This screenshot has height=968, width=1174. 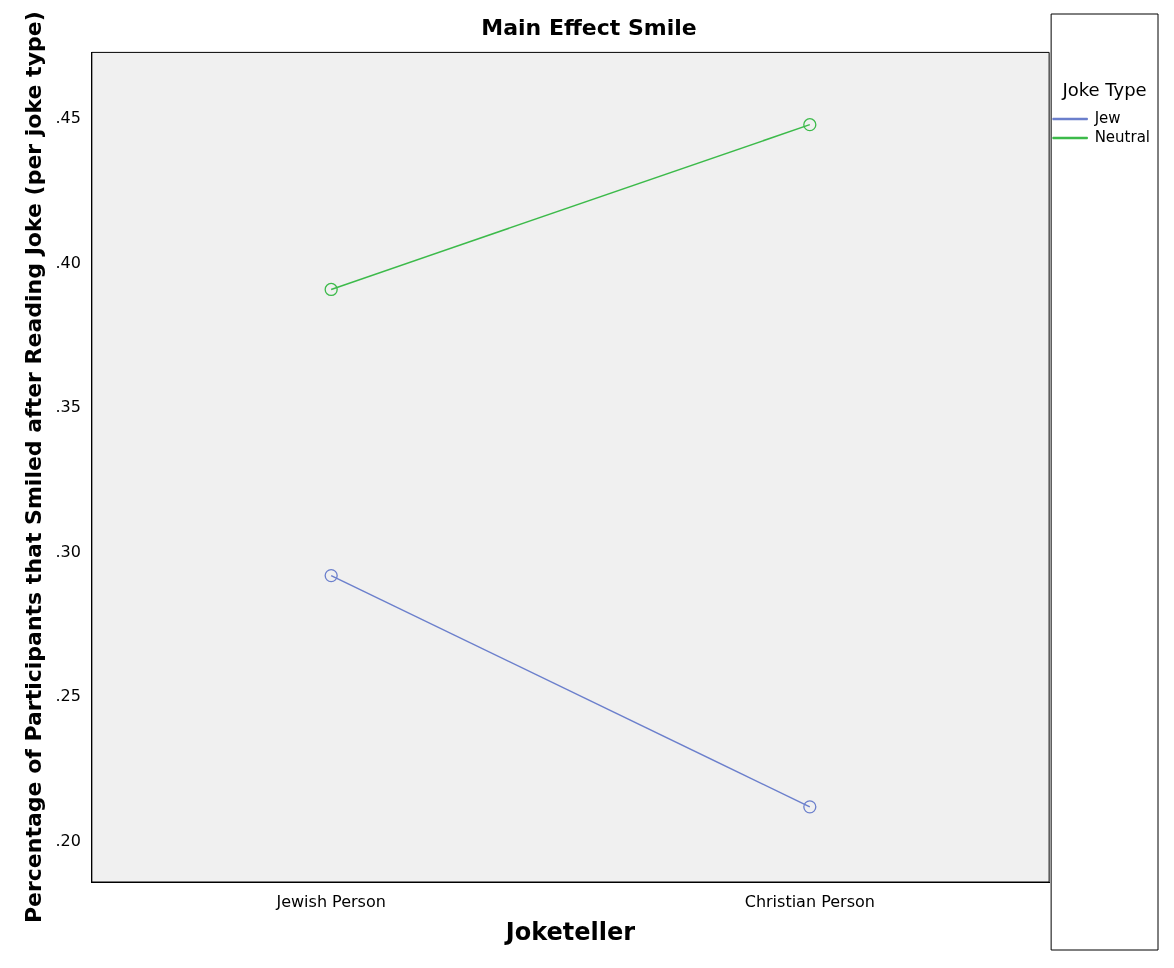 I want to click on y-tick-label: .25, so click(x=68, y=696).